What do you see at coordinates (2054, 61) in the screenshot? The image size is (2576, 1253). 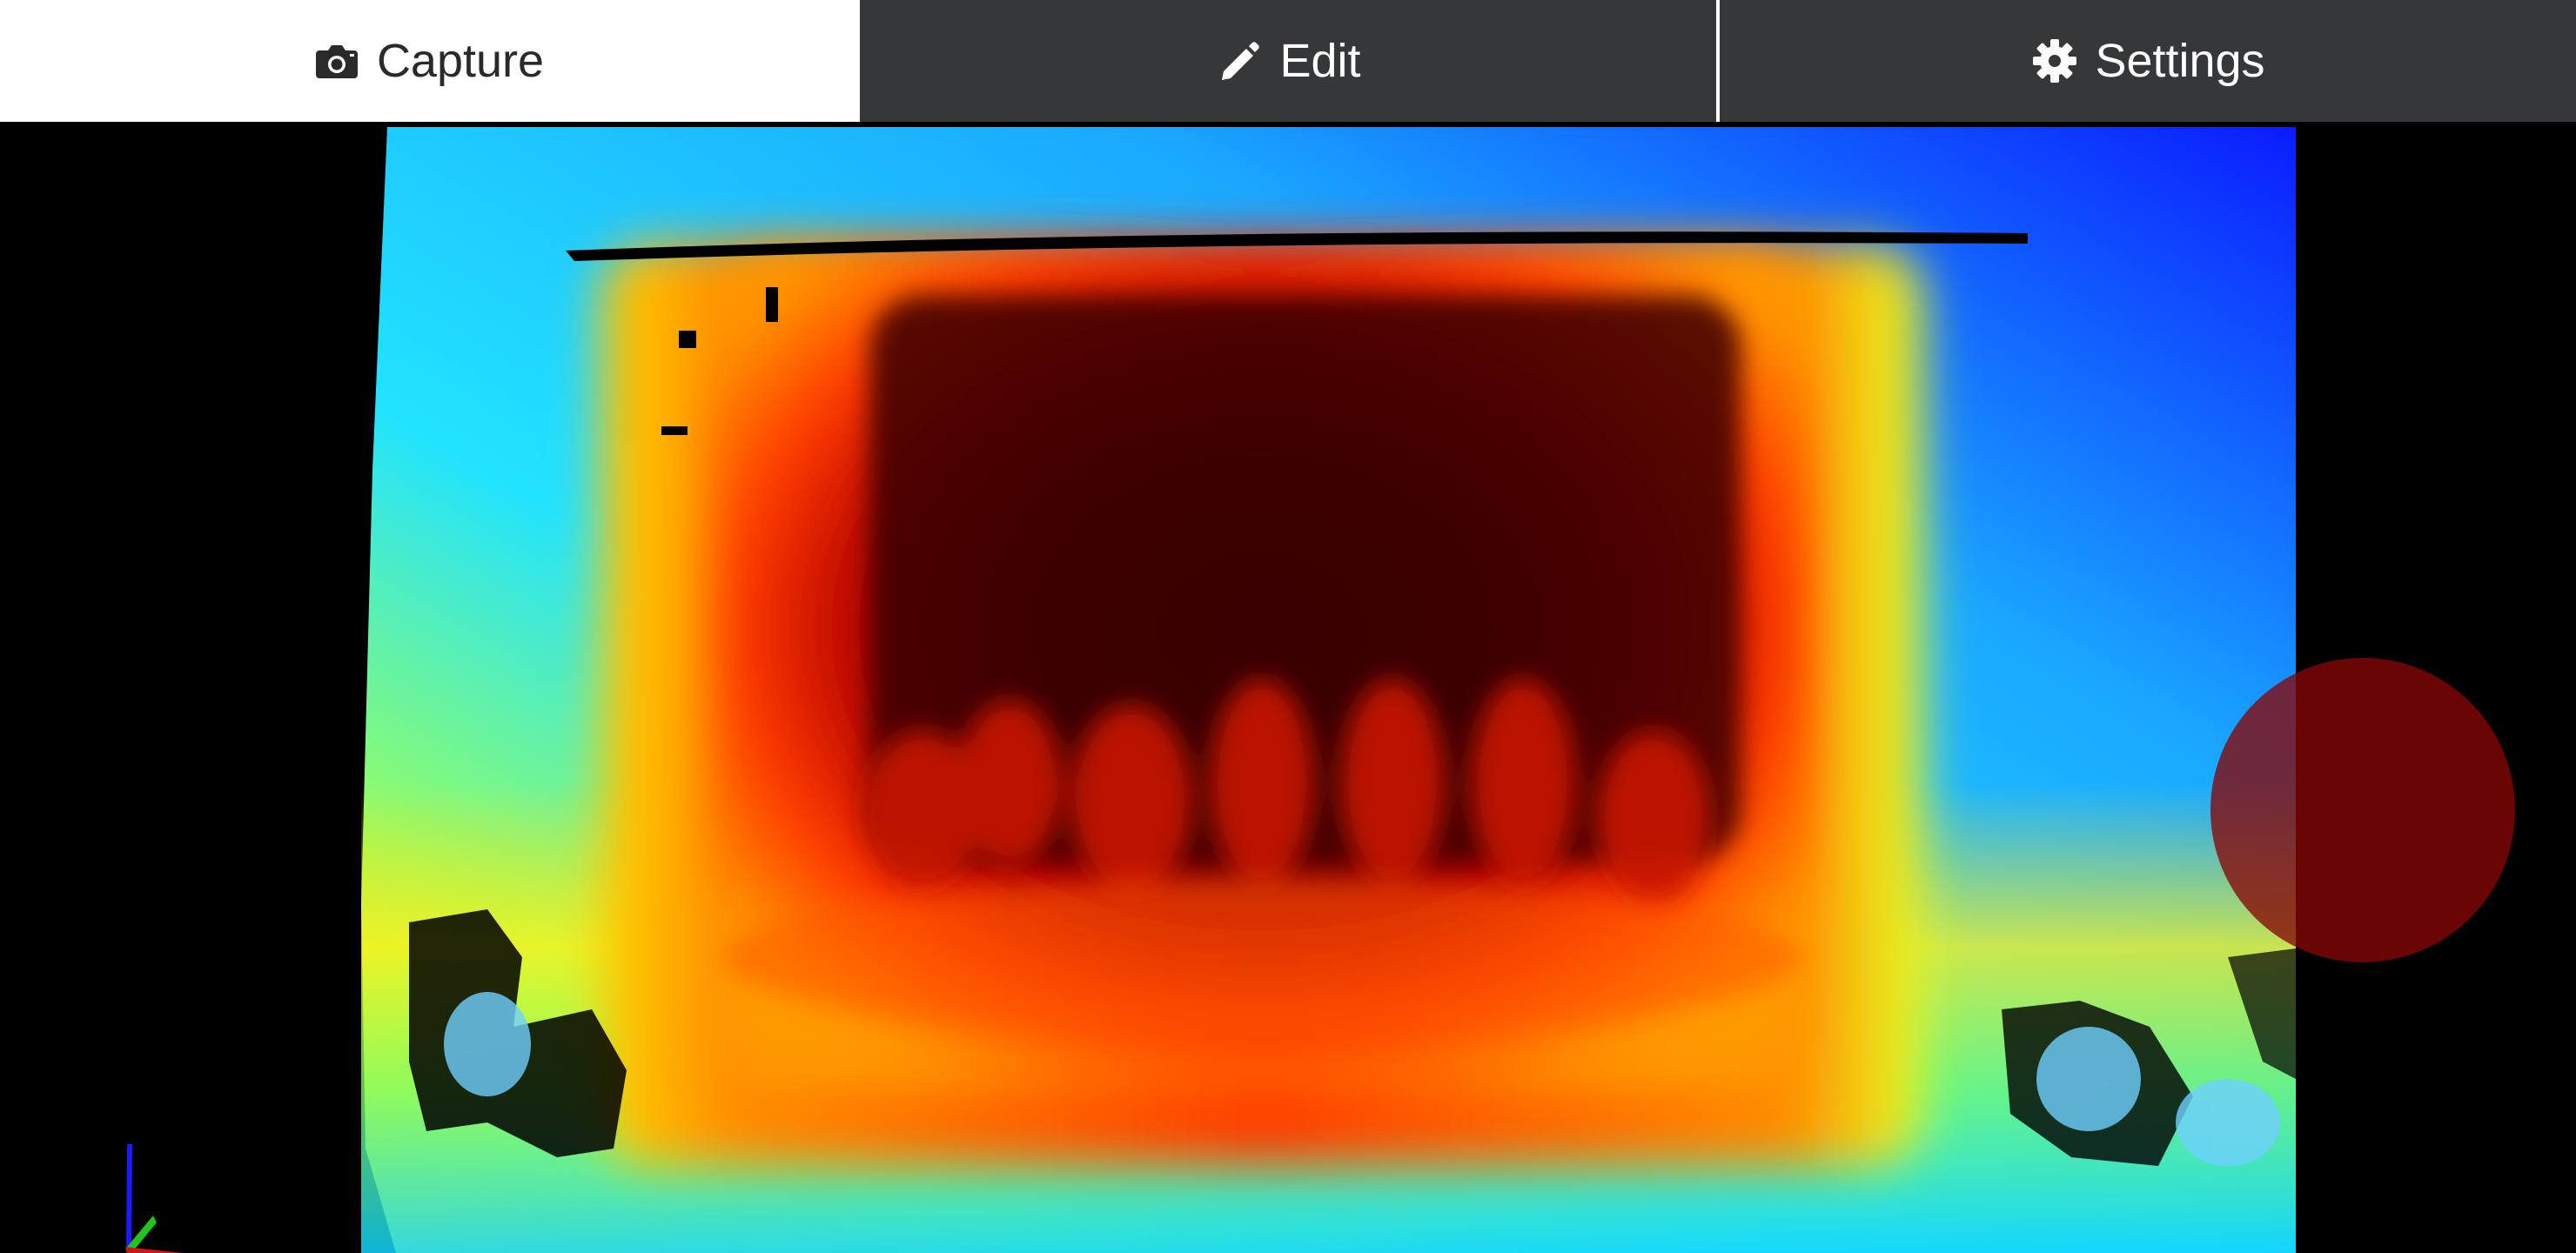 I see `gear-icon` at bounding box center [2054, 61].